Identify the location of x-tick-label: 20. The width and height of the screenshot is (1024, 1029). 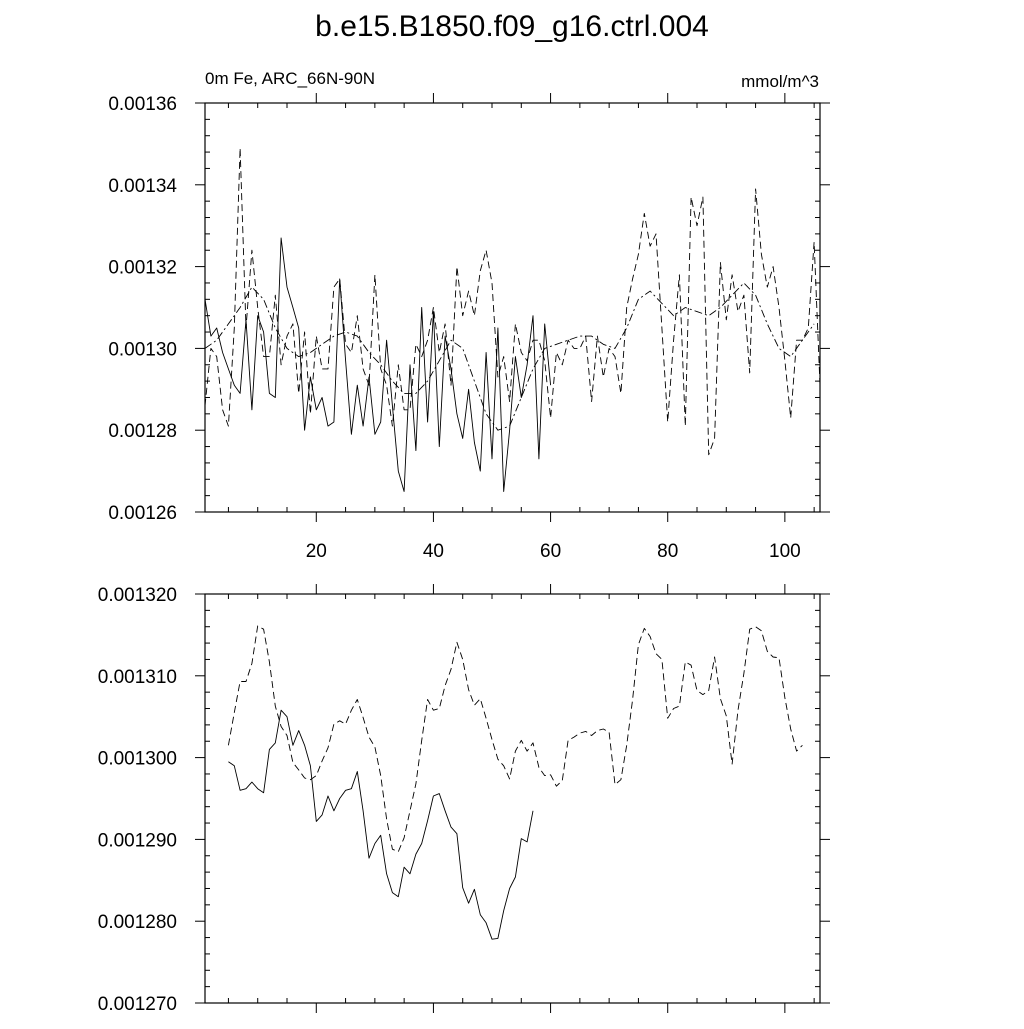
(316, 551).